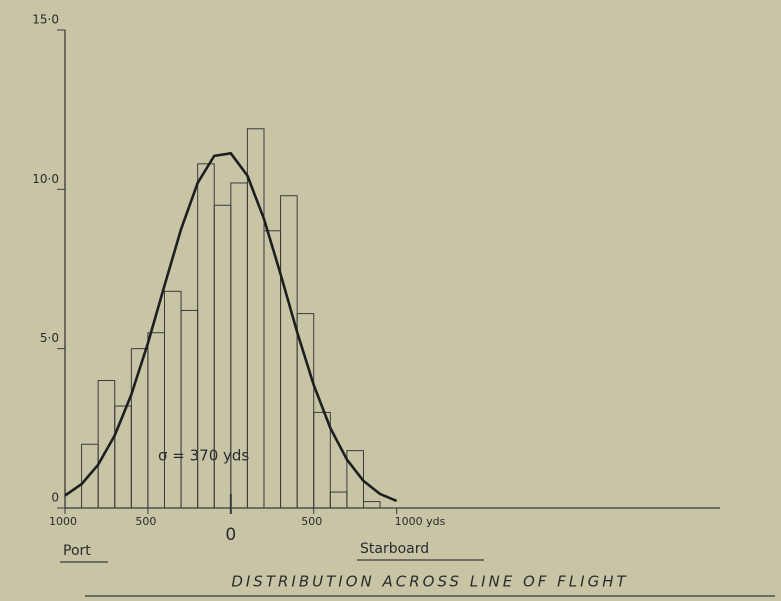 The image size is (781, 601). What do you see at coordinates (45, 179) in the screenshot?
I see `y-tick-label: 10·0` at bounding box center [45, 179].